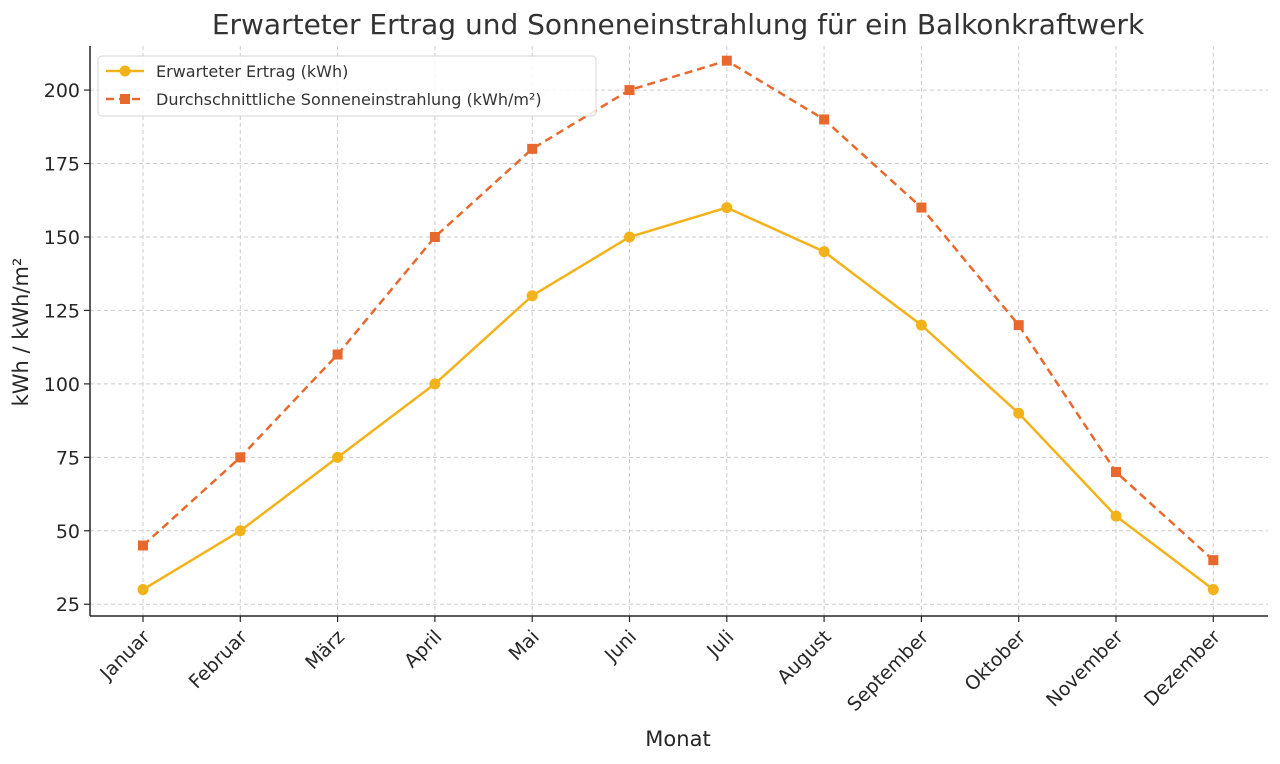  What do you see at coordinates (620, 646) in the screenshot?
I see `x-tick-label: Juni` at bounding box center [620, 646].